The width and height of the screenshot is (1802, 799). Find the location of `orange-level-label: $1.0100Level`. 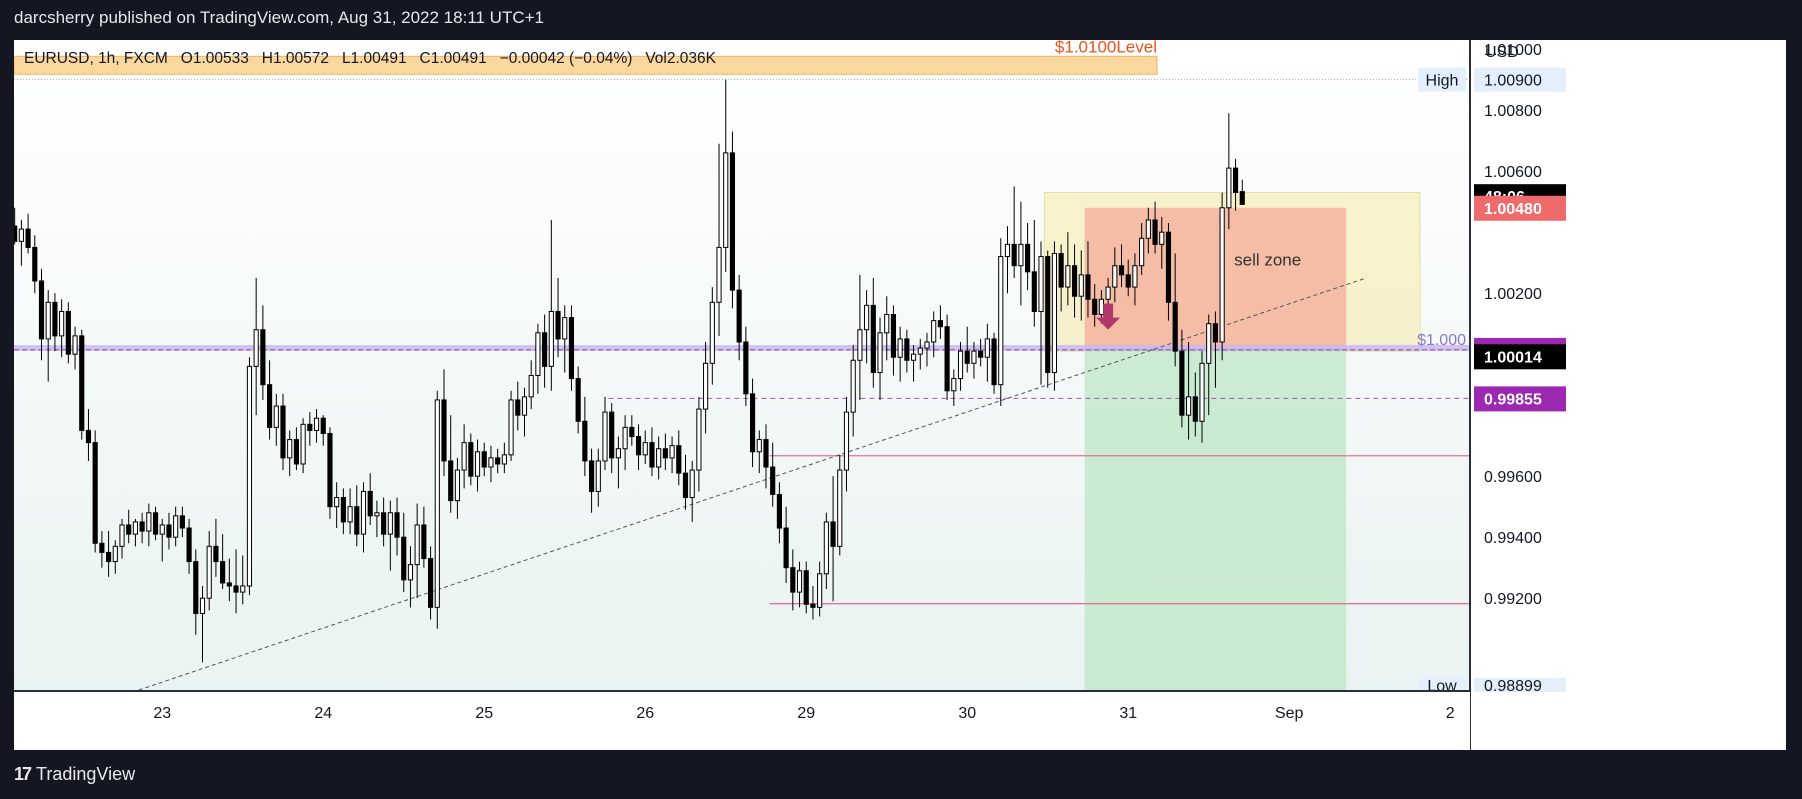

orange-level-label: $1.0100Level is located at coordinates (1106, 48).